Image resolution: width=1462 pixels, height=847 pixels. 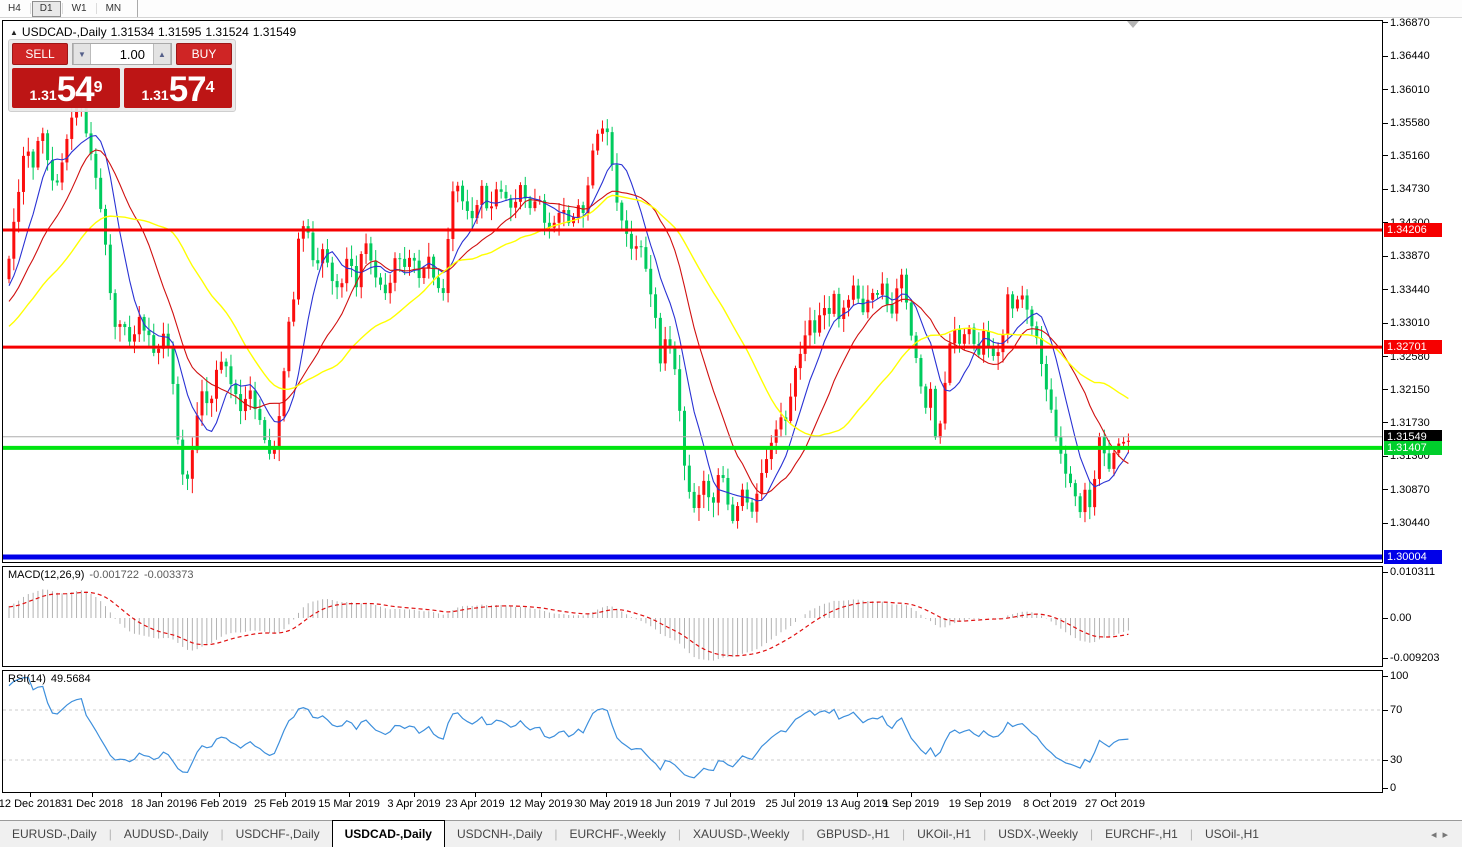 I want to click on rsi-indicator-pane, so click(x=692, y=731).